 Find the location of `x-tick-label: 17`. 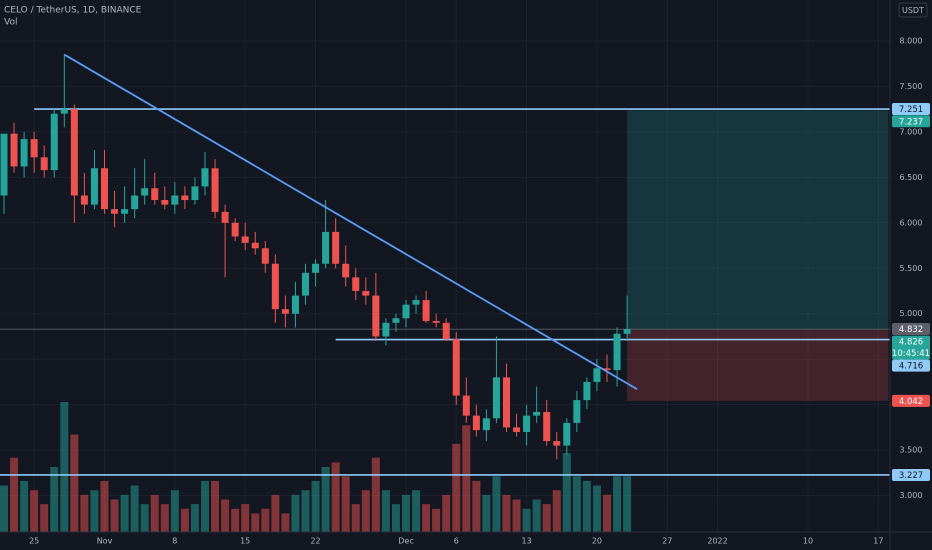

x-tick-label: 17 is located at coordinates (878, 541).